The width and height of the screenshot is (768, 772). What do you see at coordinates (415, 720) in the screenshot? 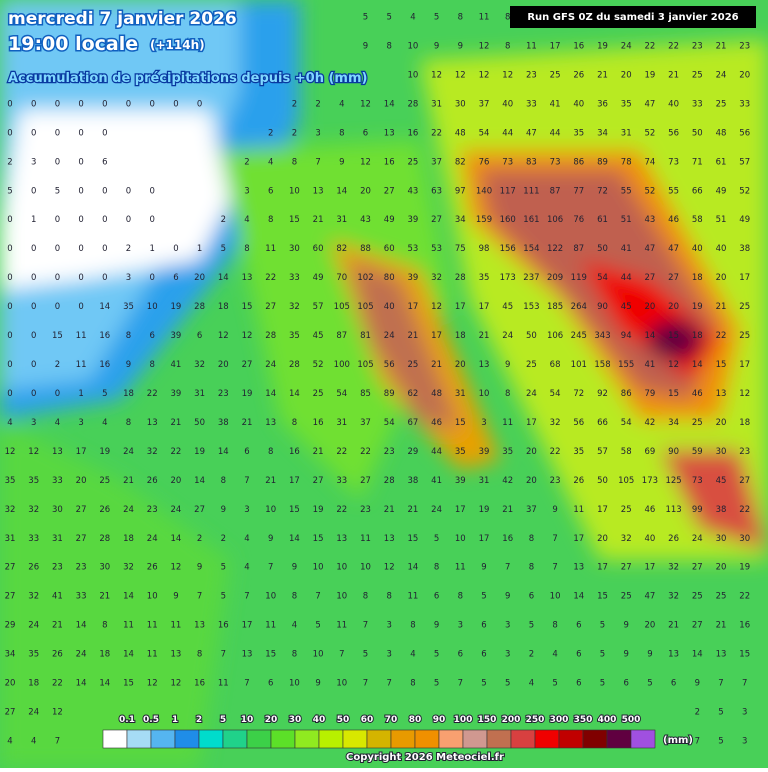
I see `legend-label: 80` at bounding box center [415, 720].